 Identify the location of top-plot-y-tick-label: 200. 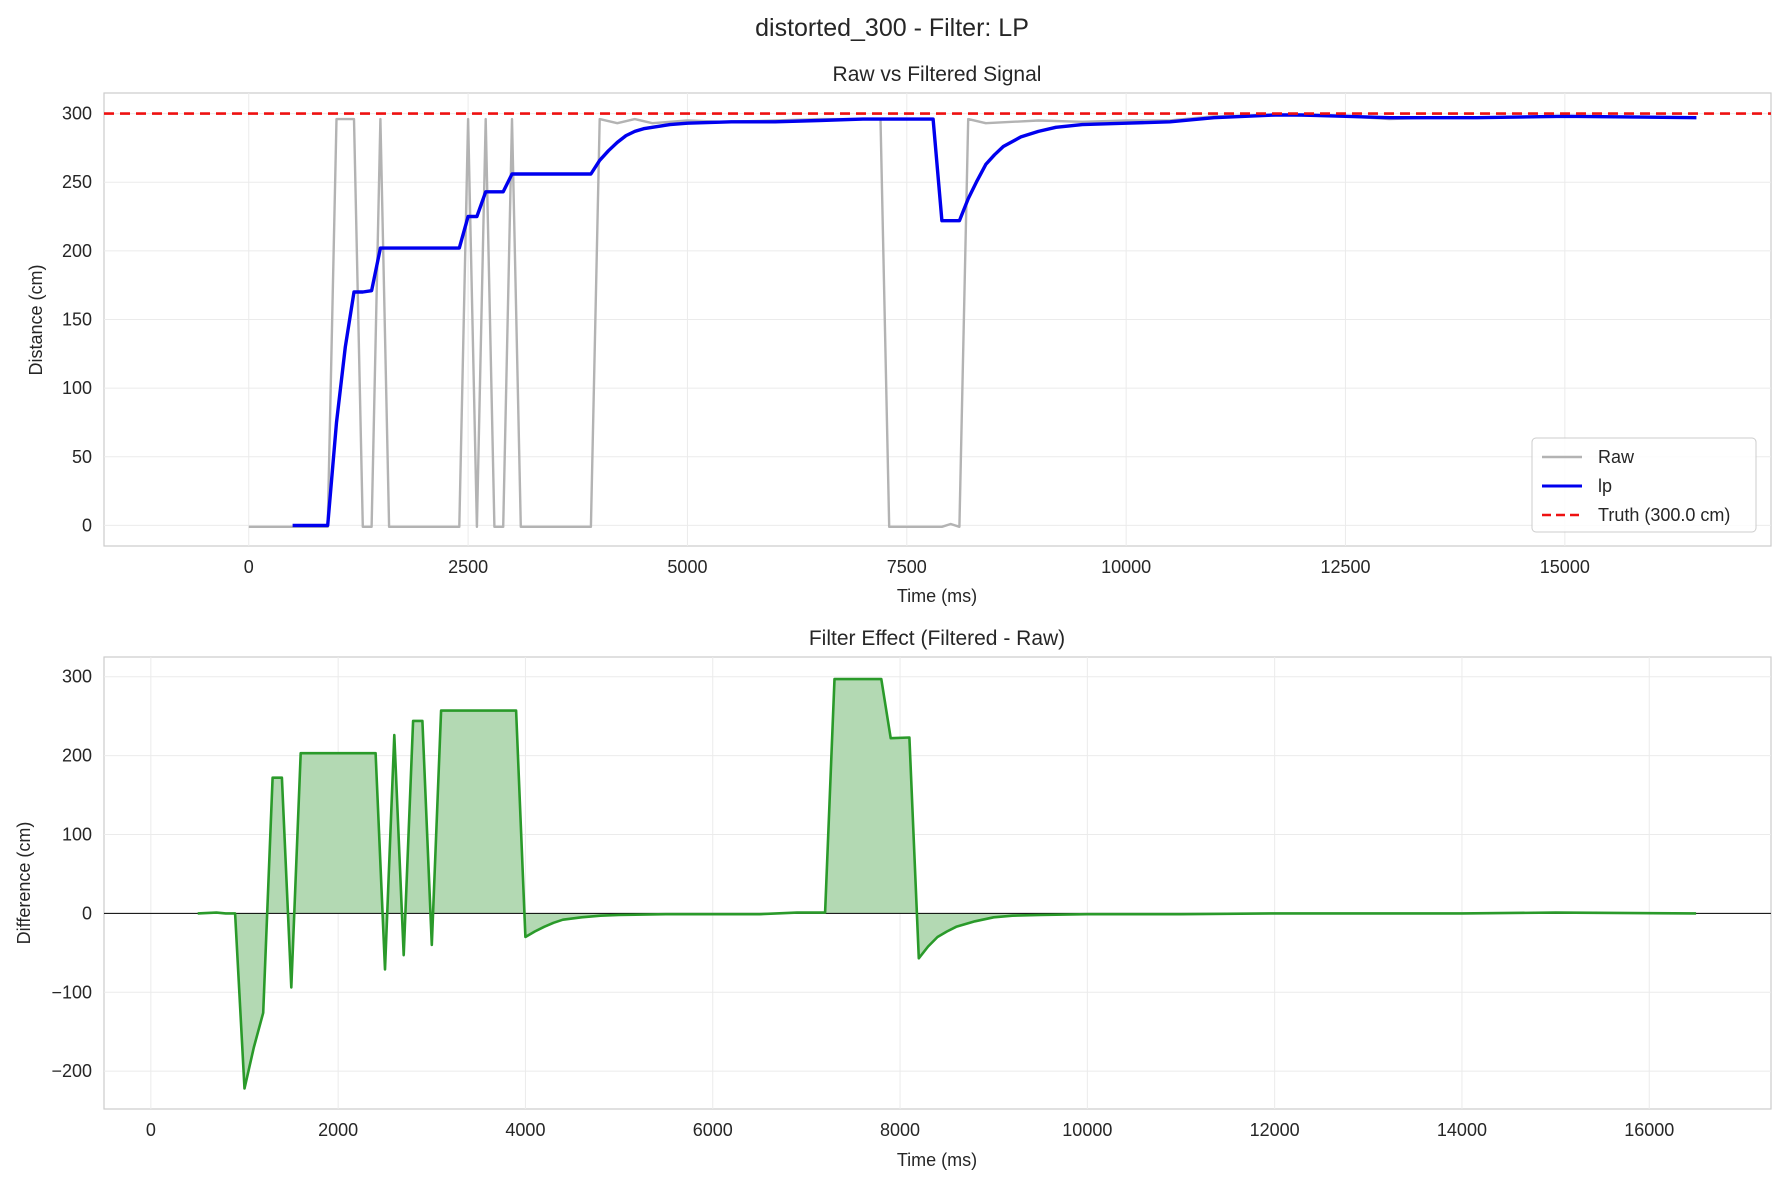
(77, 251).